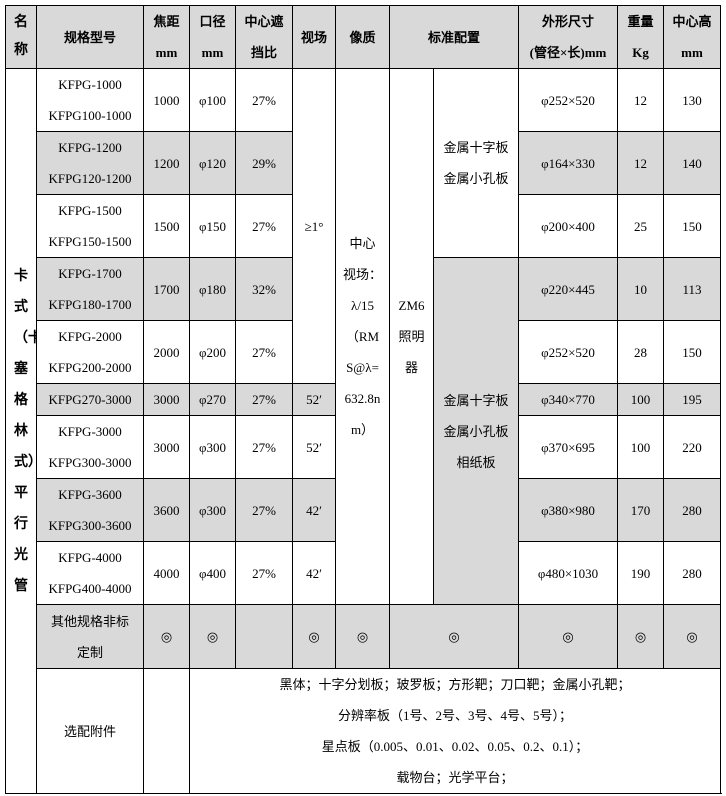 This screenshot has height=796, width=726. What do you see at coordinates (212, 573) in the screenshot?
I see `aperture-cell: φ400` at bounding box center [212, 573].